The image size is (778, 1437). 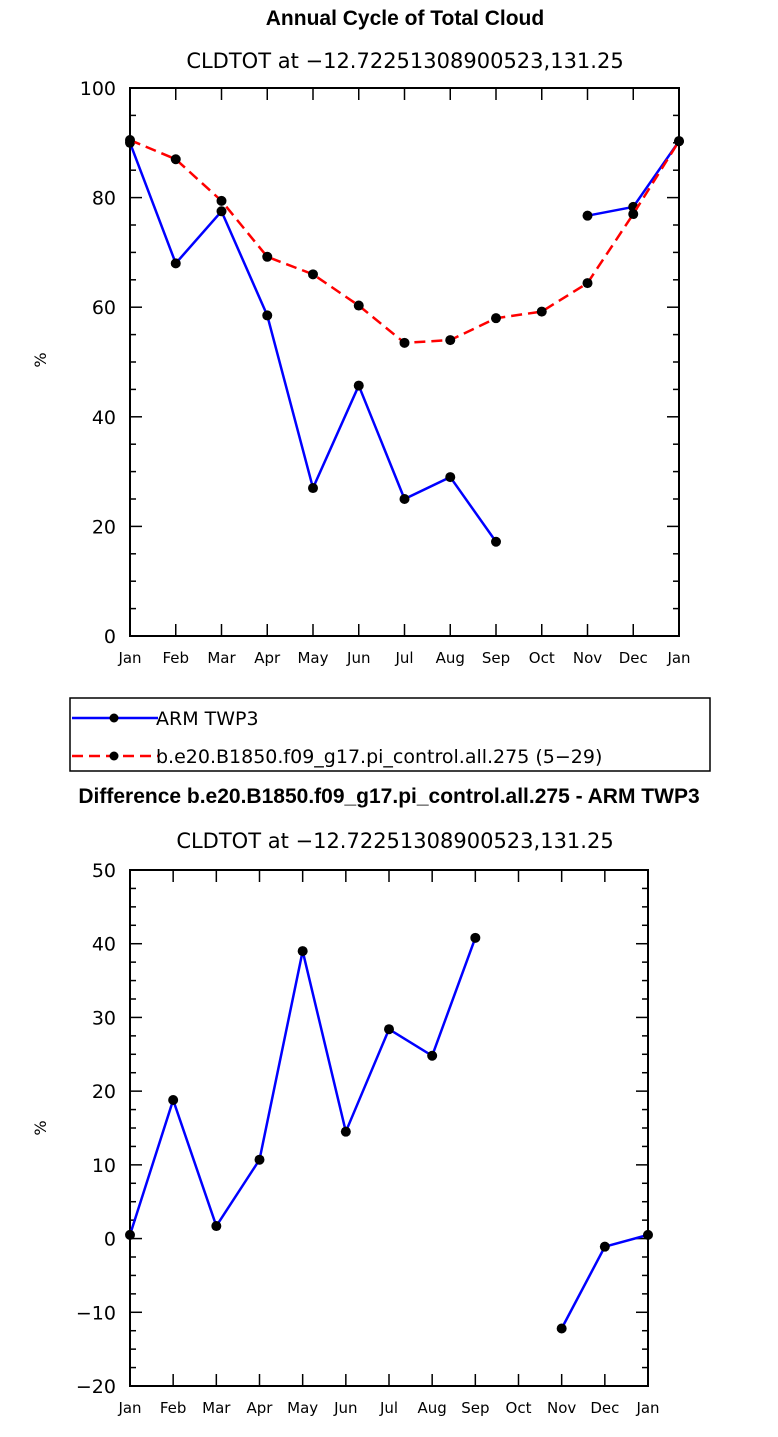 What do you see at coordinates (40, 1127) in the screenshot?
I see `chart2-y-axis-label: %` at bounding box center [40, 1127].